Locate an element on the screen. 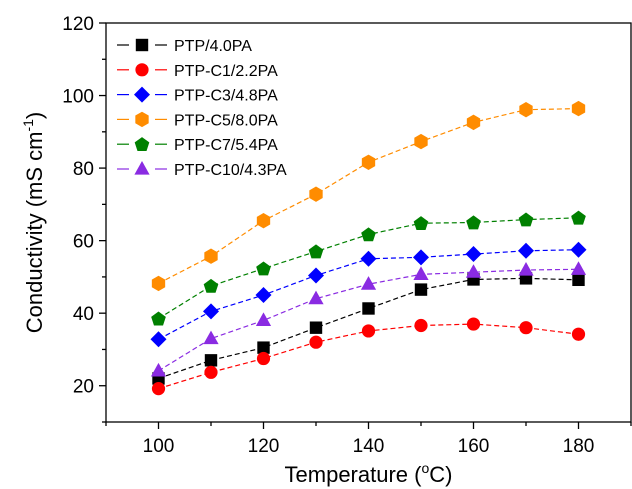 The height and width of the screenshot is (489, 632). x-tick-label: 100 is located at coordinates (159, 446).